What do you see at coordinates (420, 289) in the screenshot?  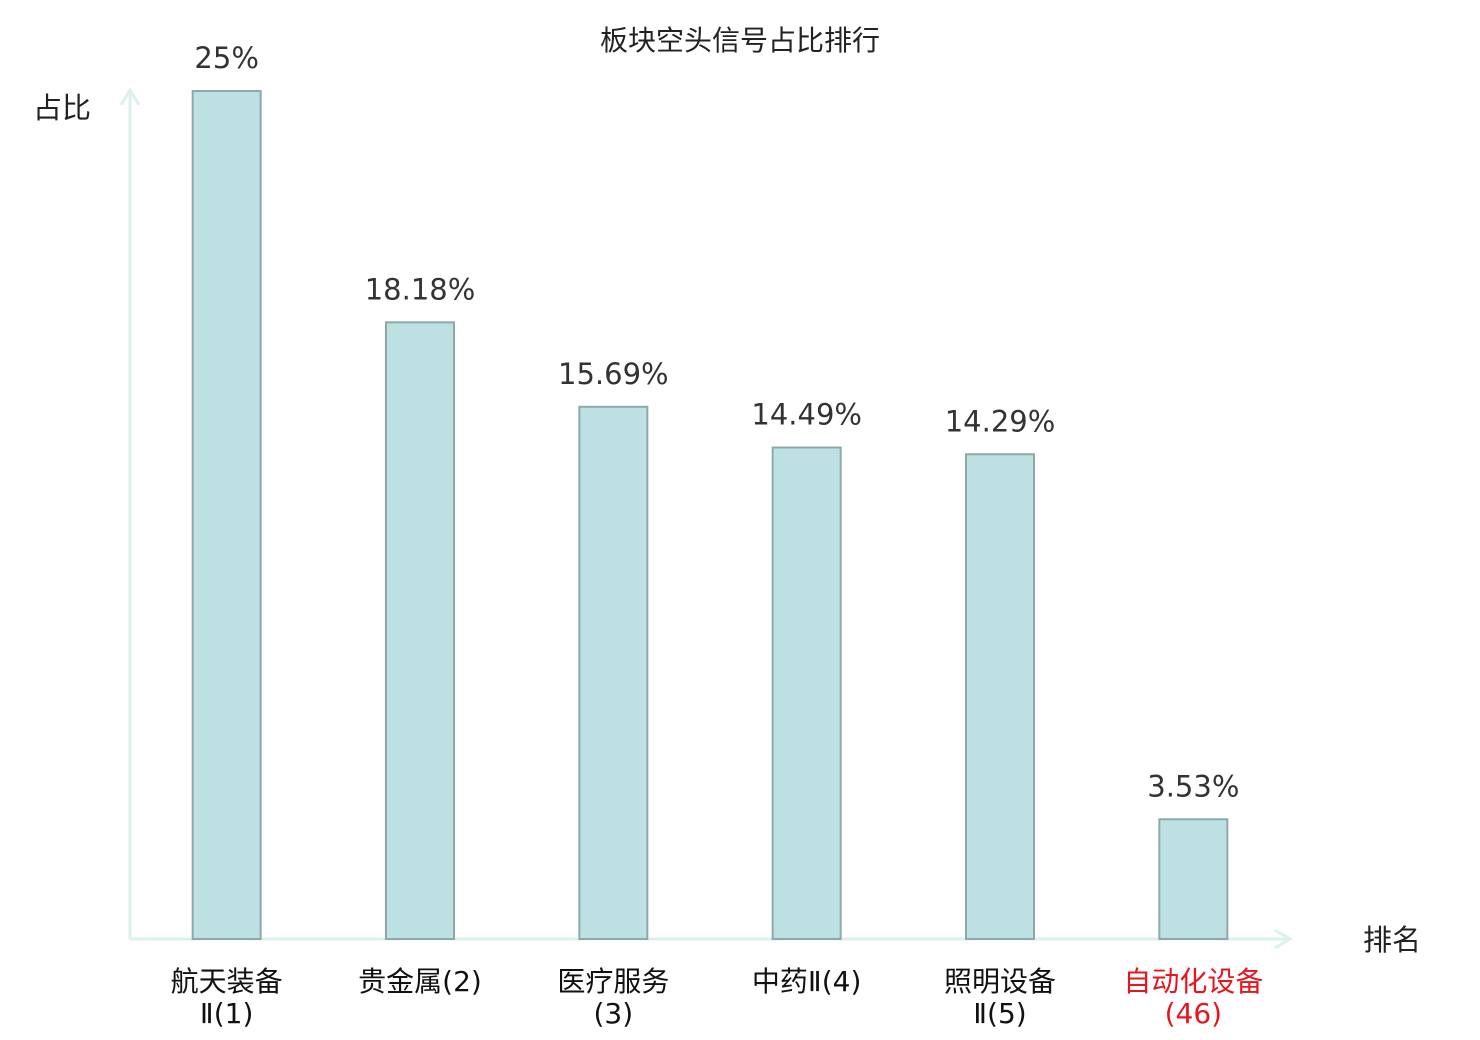 I see `value-label: 18.18%` at bounding box center [420, 289].